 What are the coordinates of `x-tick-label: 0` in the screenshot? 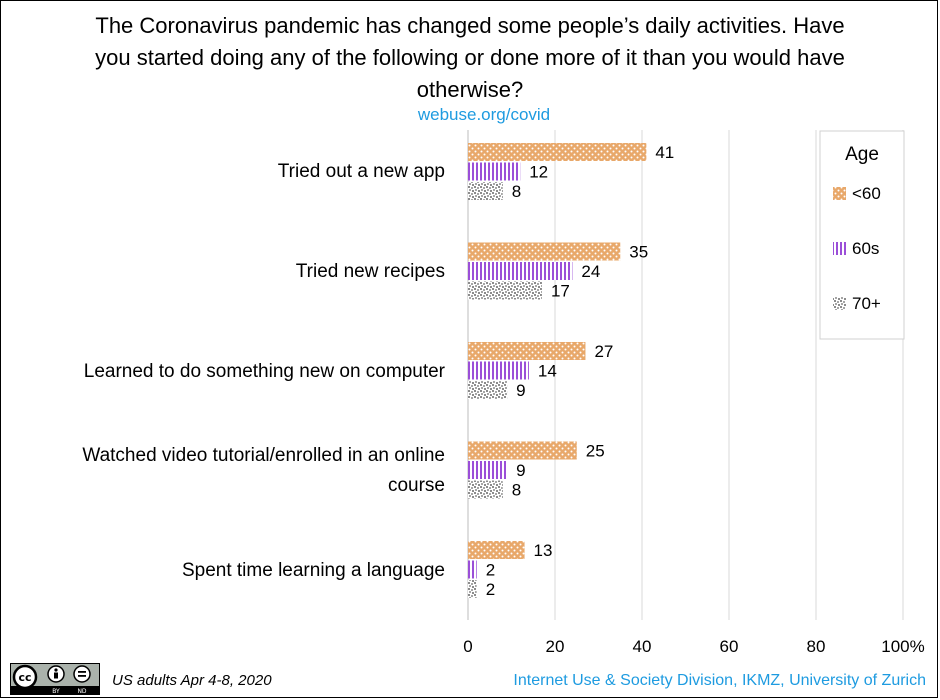 It's located at (467, 646).